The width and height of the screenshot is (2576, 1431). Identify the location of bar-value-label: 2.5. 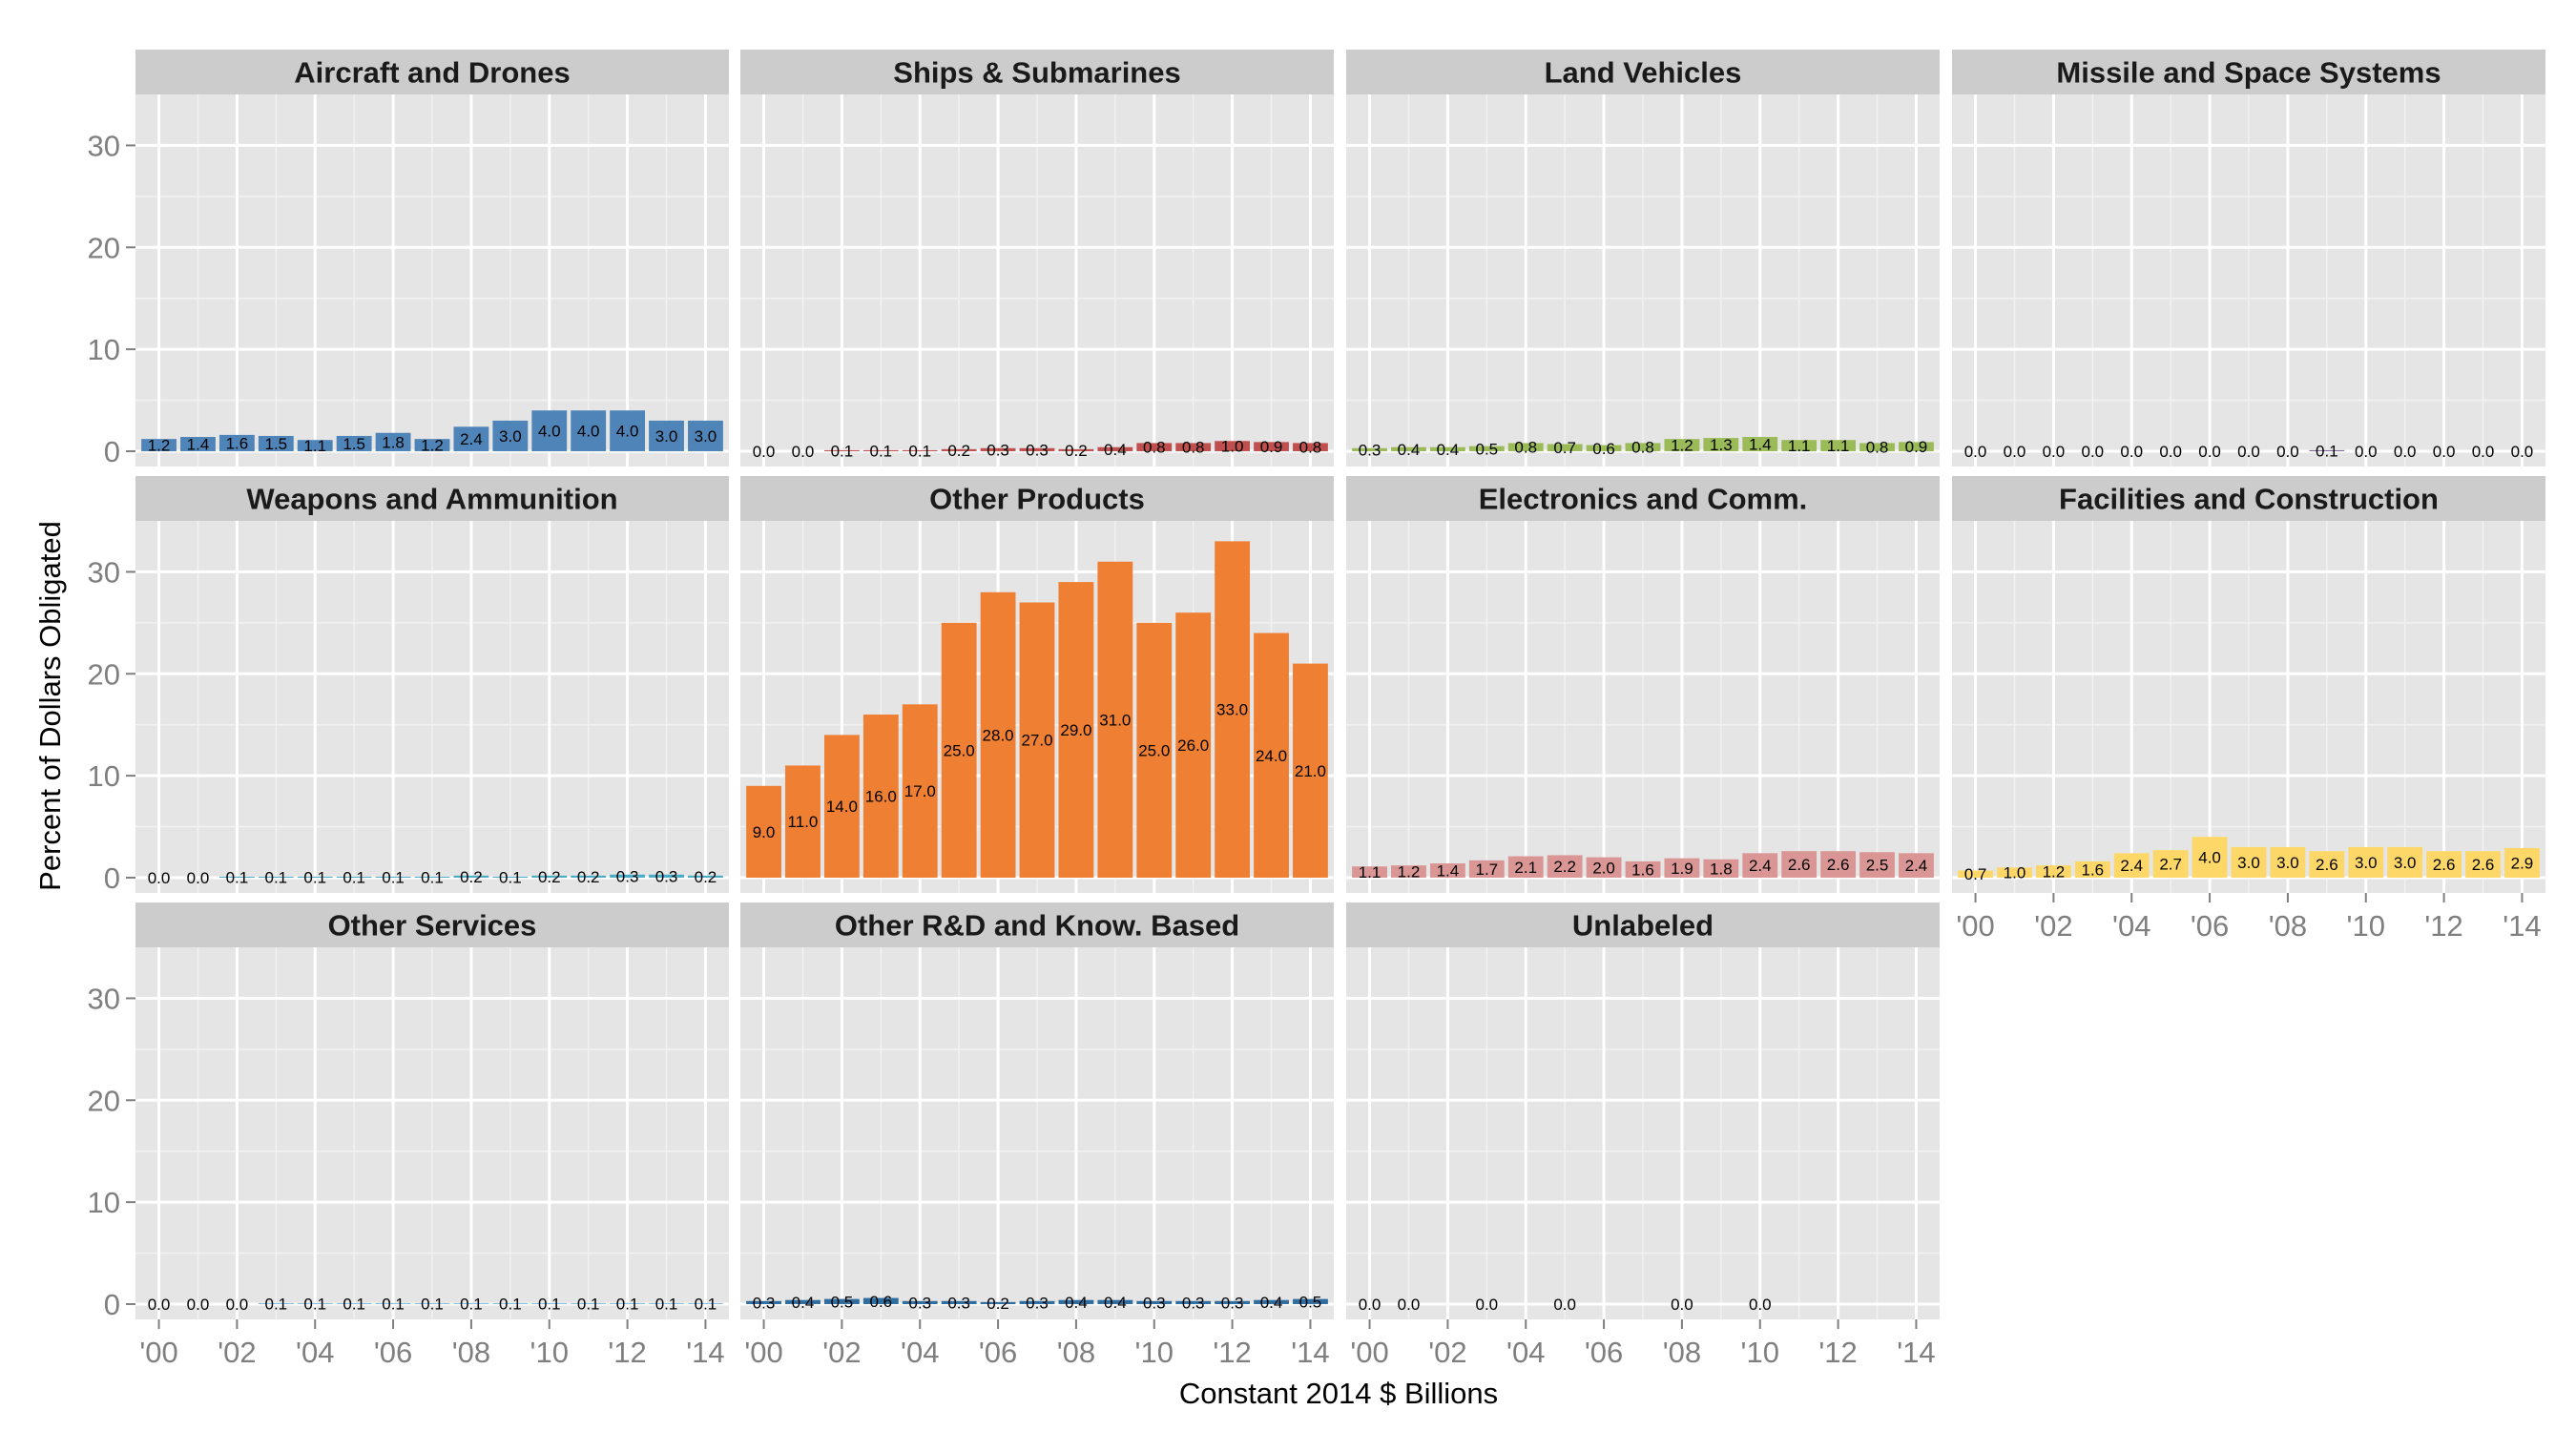
(1877, 866).